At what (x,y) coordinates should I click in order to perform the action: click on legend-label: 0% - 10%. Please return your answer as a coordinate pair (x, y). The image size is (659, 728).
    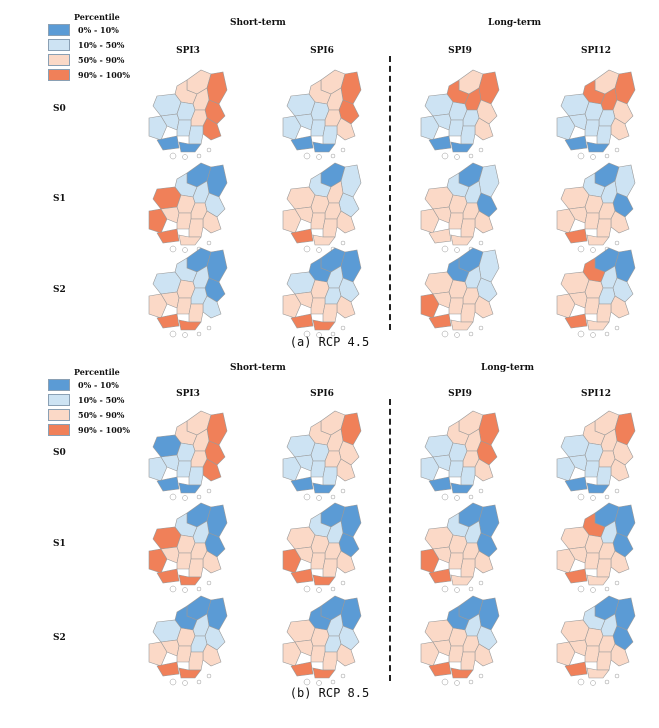
    Looking at the image, I should click on (98, 385).